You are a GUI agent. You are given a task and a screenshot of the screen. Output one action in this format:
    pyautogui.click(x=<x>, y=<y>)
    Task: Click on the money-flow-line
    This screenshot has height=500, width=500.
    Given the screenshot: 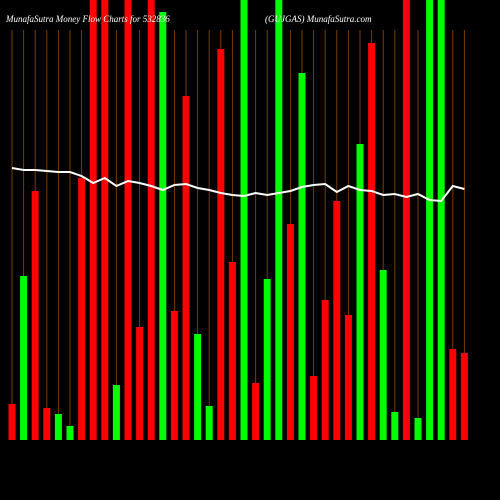 What is the action you would take?
    pyautogui.click(x=238, y=185)
    